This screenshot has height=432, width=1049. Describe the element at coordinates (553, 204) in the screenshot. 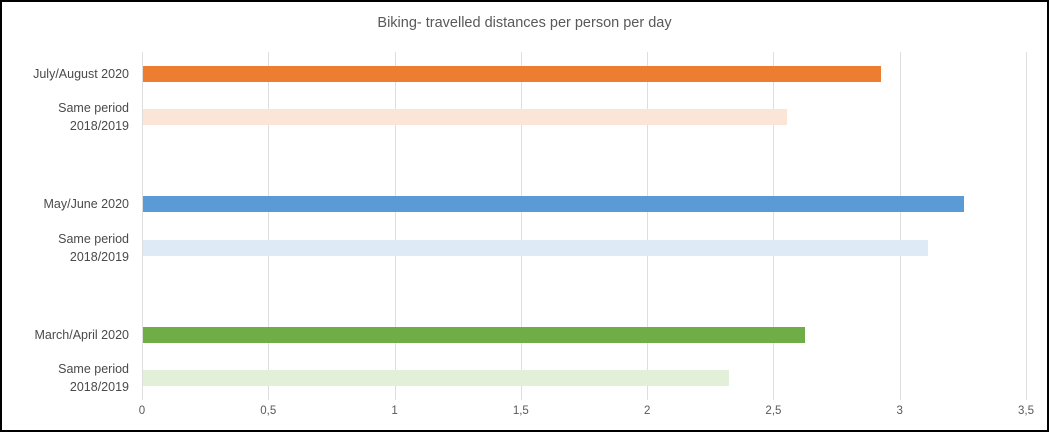

I see `bar-may-june-2020` at that location.